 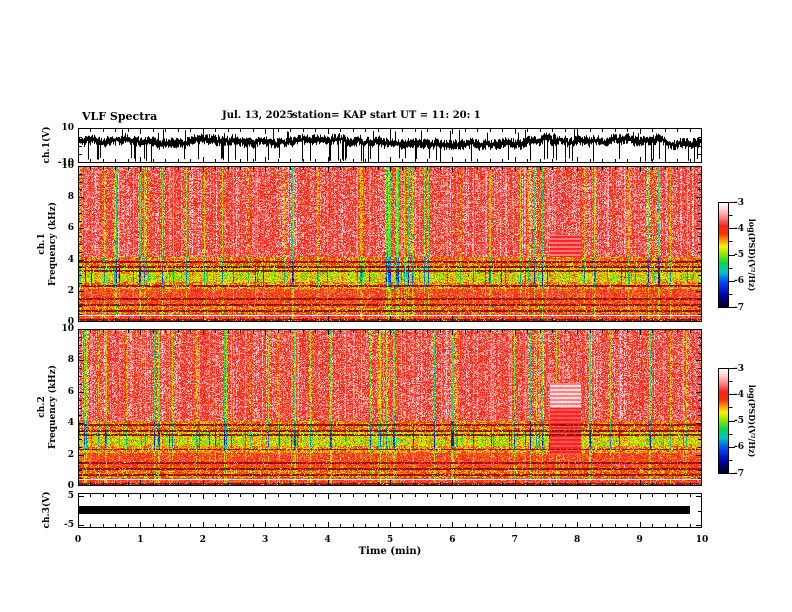 What do you see at coordinates (425, 115) in the screenshot?
I see `start-ut-label: start UT = 11: 20: 1` at bounding box center [425, 115].